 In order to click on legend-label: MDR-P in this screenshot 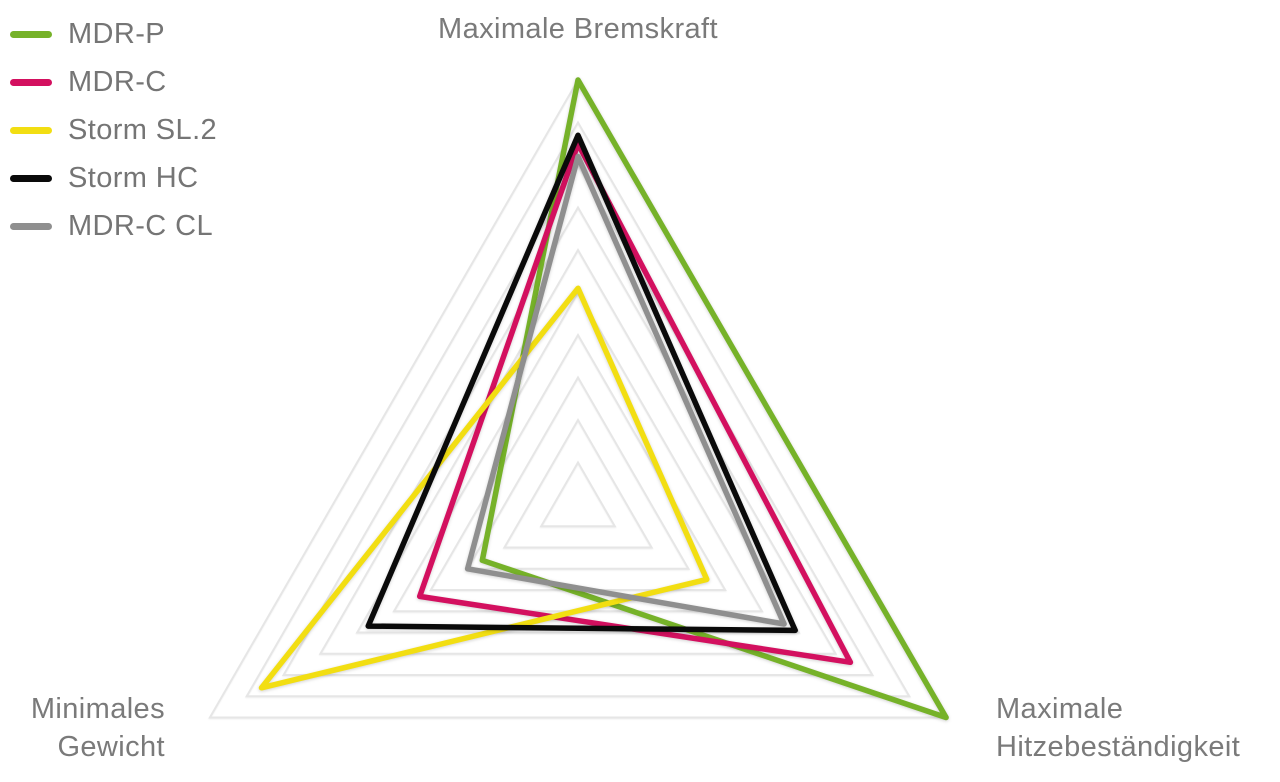, I will do `click(117, 33)`.